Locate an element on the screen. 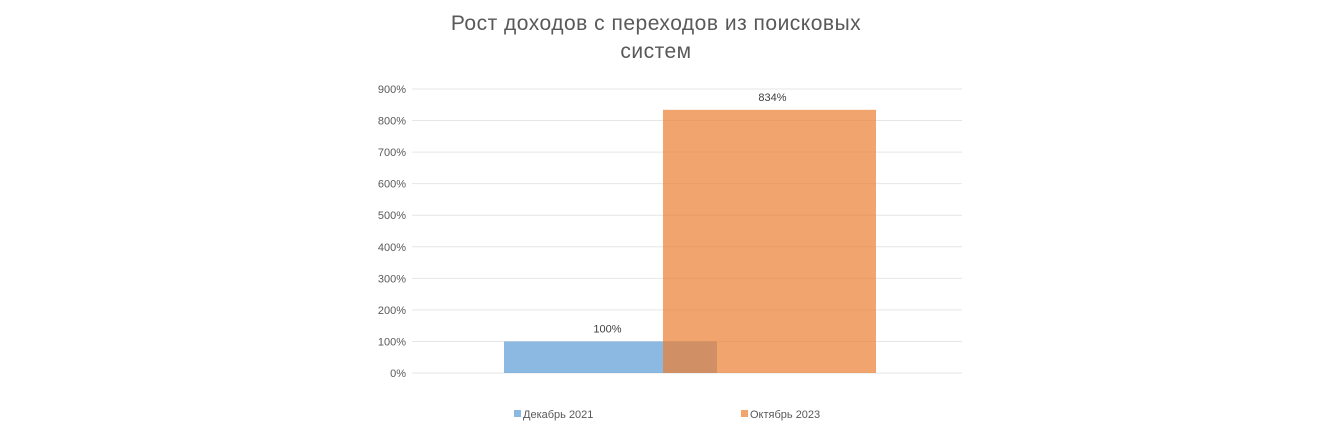  y-tick-label: 100% is located at coordinates (392, 342).